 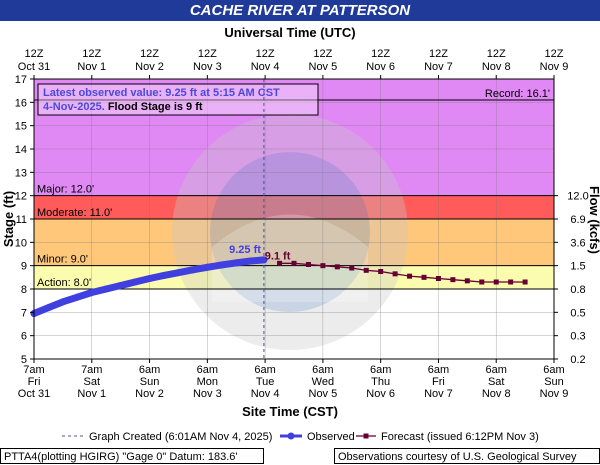 I want to click on bottom-tick-label: Nov 4, so click(x=265, y=394).